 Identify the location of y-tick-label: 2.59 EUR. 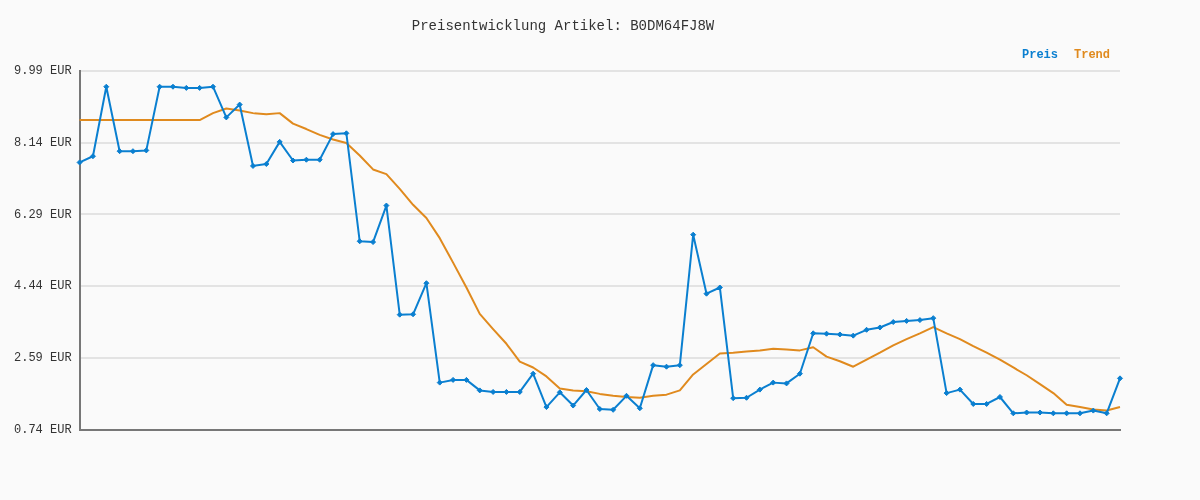
(43, 358).